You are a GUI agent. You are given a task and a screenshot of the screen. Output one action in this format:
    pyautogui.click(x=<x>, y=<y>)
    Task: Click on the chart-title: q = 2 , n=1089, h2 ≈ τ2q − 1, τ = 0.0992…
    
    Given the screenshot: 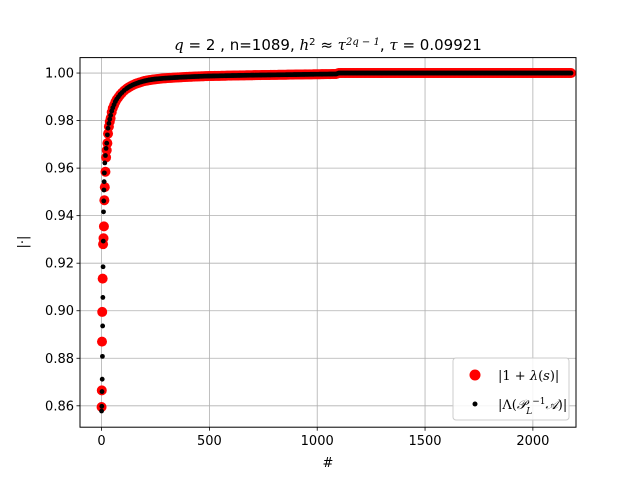 What is the action you would take?
    pyautogui.click(x=328, y=45)
    